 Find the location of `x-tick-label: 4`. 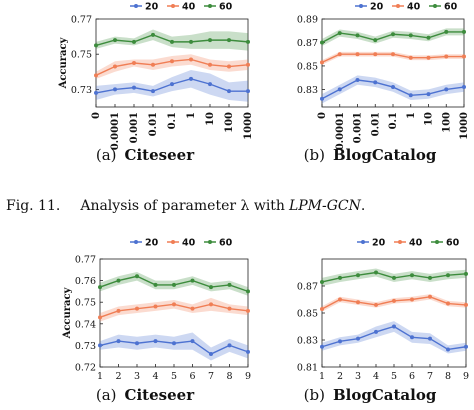

x-tick-label: 4 is located at coordinates (155, 376).